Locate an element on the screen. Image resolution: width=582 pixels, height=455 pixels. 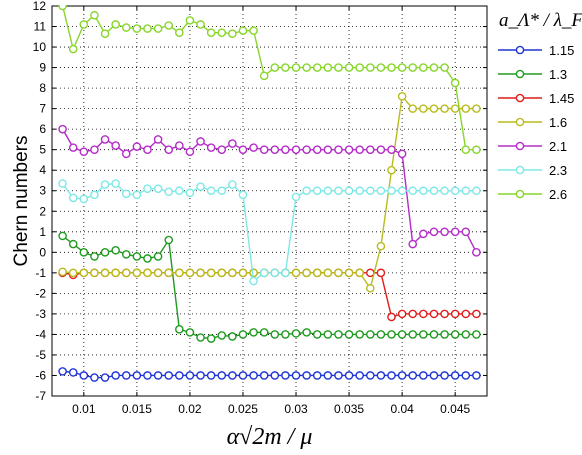
x-tick-label: 0.02 is located at coordinates (190, 409).